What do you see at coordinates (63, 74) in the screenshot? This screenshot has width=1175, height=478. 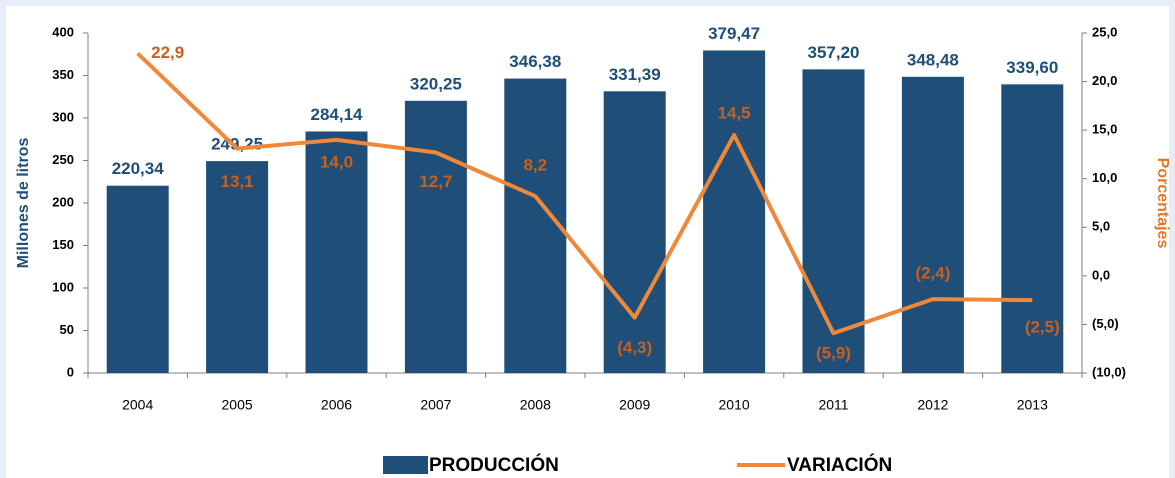 I see `y-tick-label: 350` at bounding box center [63, 74].